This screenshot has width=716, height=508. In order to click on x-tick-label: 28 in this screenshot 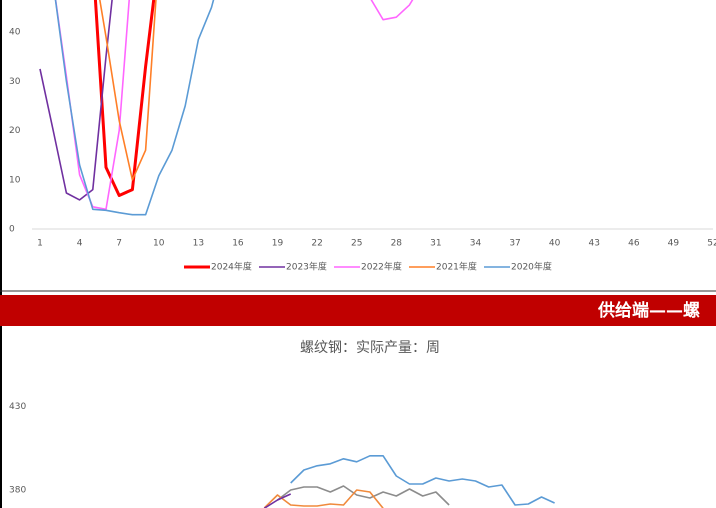, I will do `click(397, 244)`.